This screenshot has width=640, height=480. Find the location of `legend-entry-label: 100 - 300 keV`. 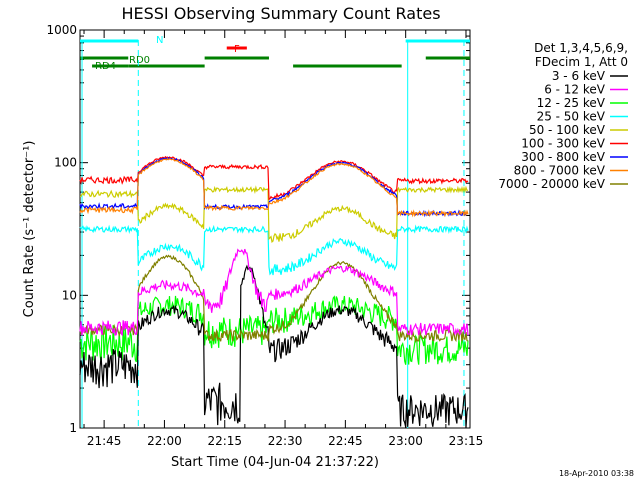

legend-entry-label: 100 - 300 keV is located at coordinates (563, 144).